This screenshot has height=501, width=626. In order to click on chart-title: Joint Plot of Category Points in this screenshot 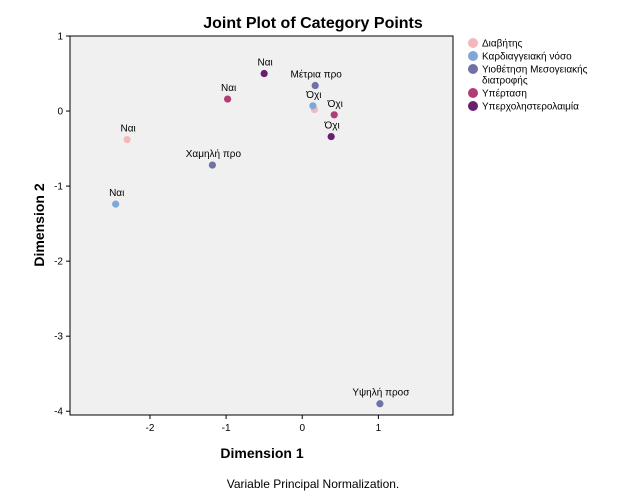, I will do `click(313, 23)`.